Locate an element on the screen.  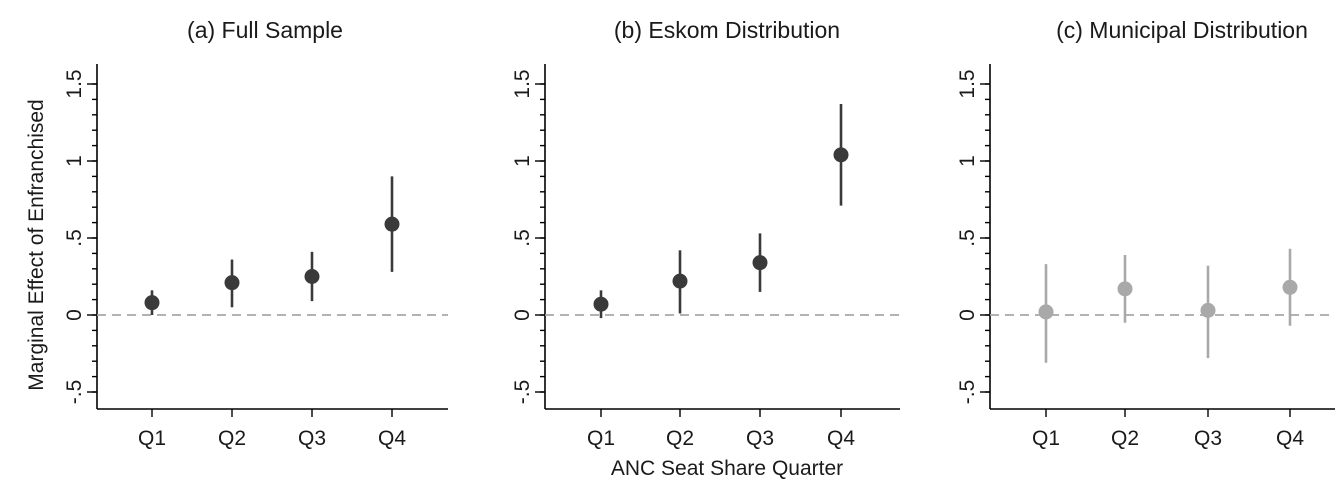
panel-title: (a) Full Sample is located at coordinates (265, 30).